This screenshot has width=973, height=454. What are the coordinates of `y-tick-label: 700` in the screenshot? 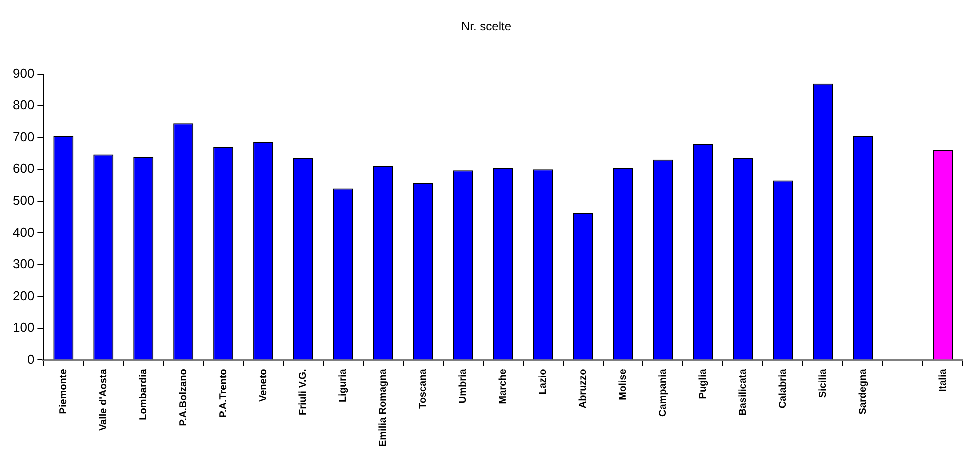 It's located at (23, 136).